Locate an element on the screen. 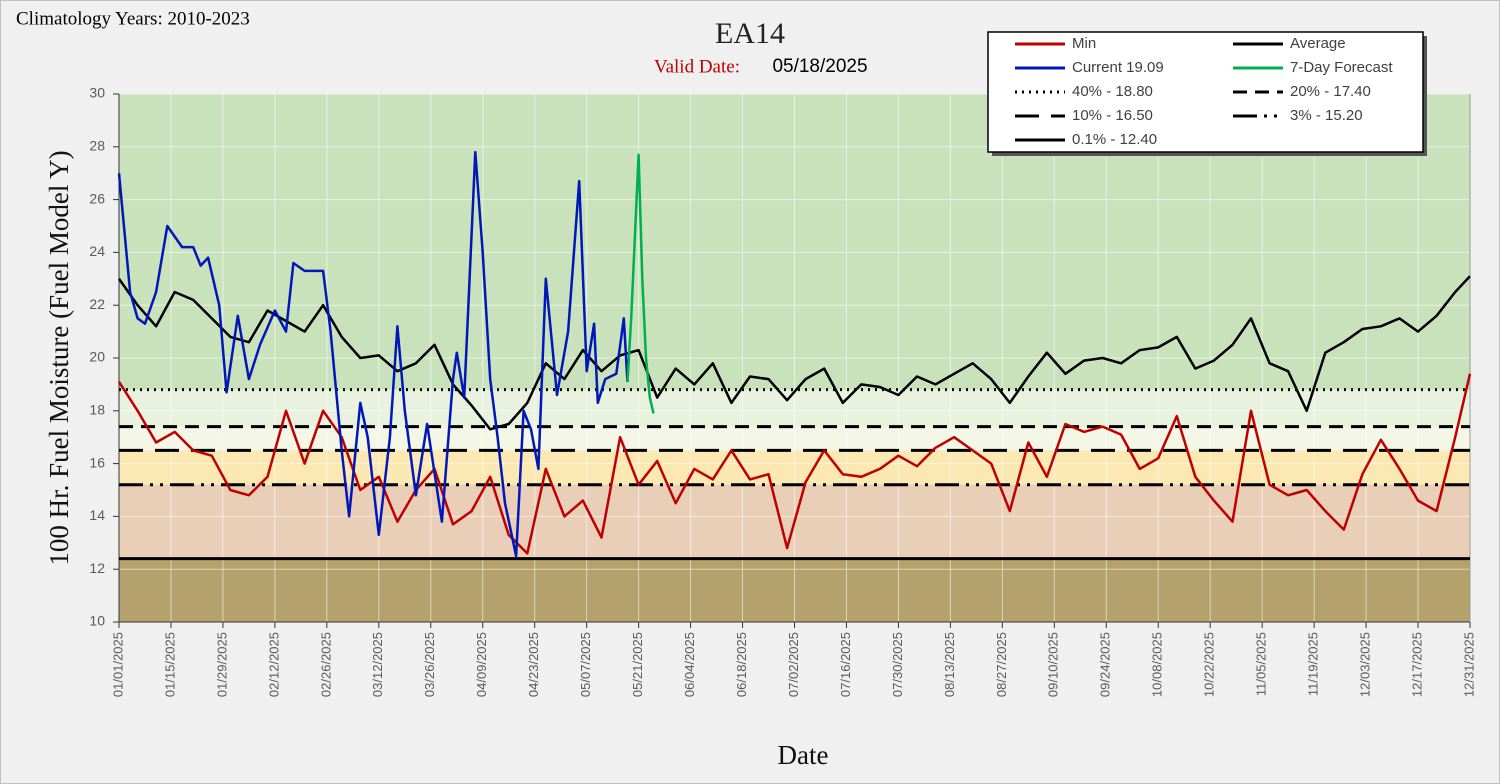 The width and height of the screenshot is (1500, 784). x-tick-label: 10/22/2025 is located at coordinates (1209, 664).